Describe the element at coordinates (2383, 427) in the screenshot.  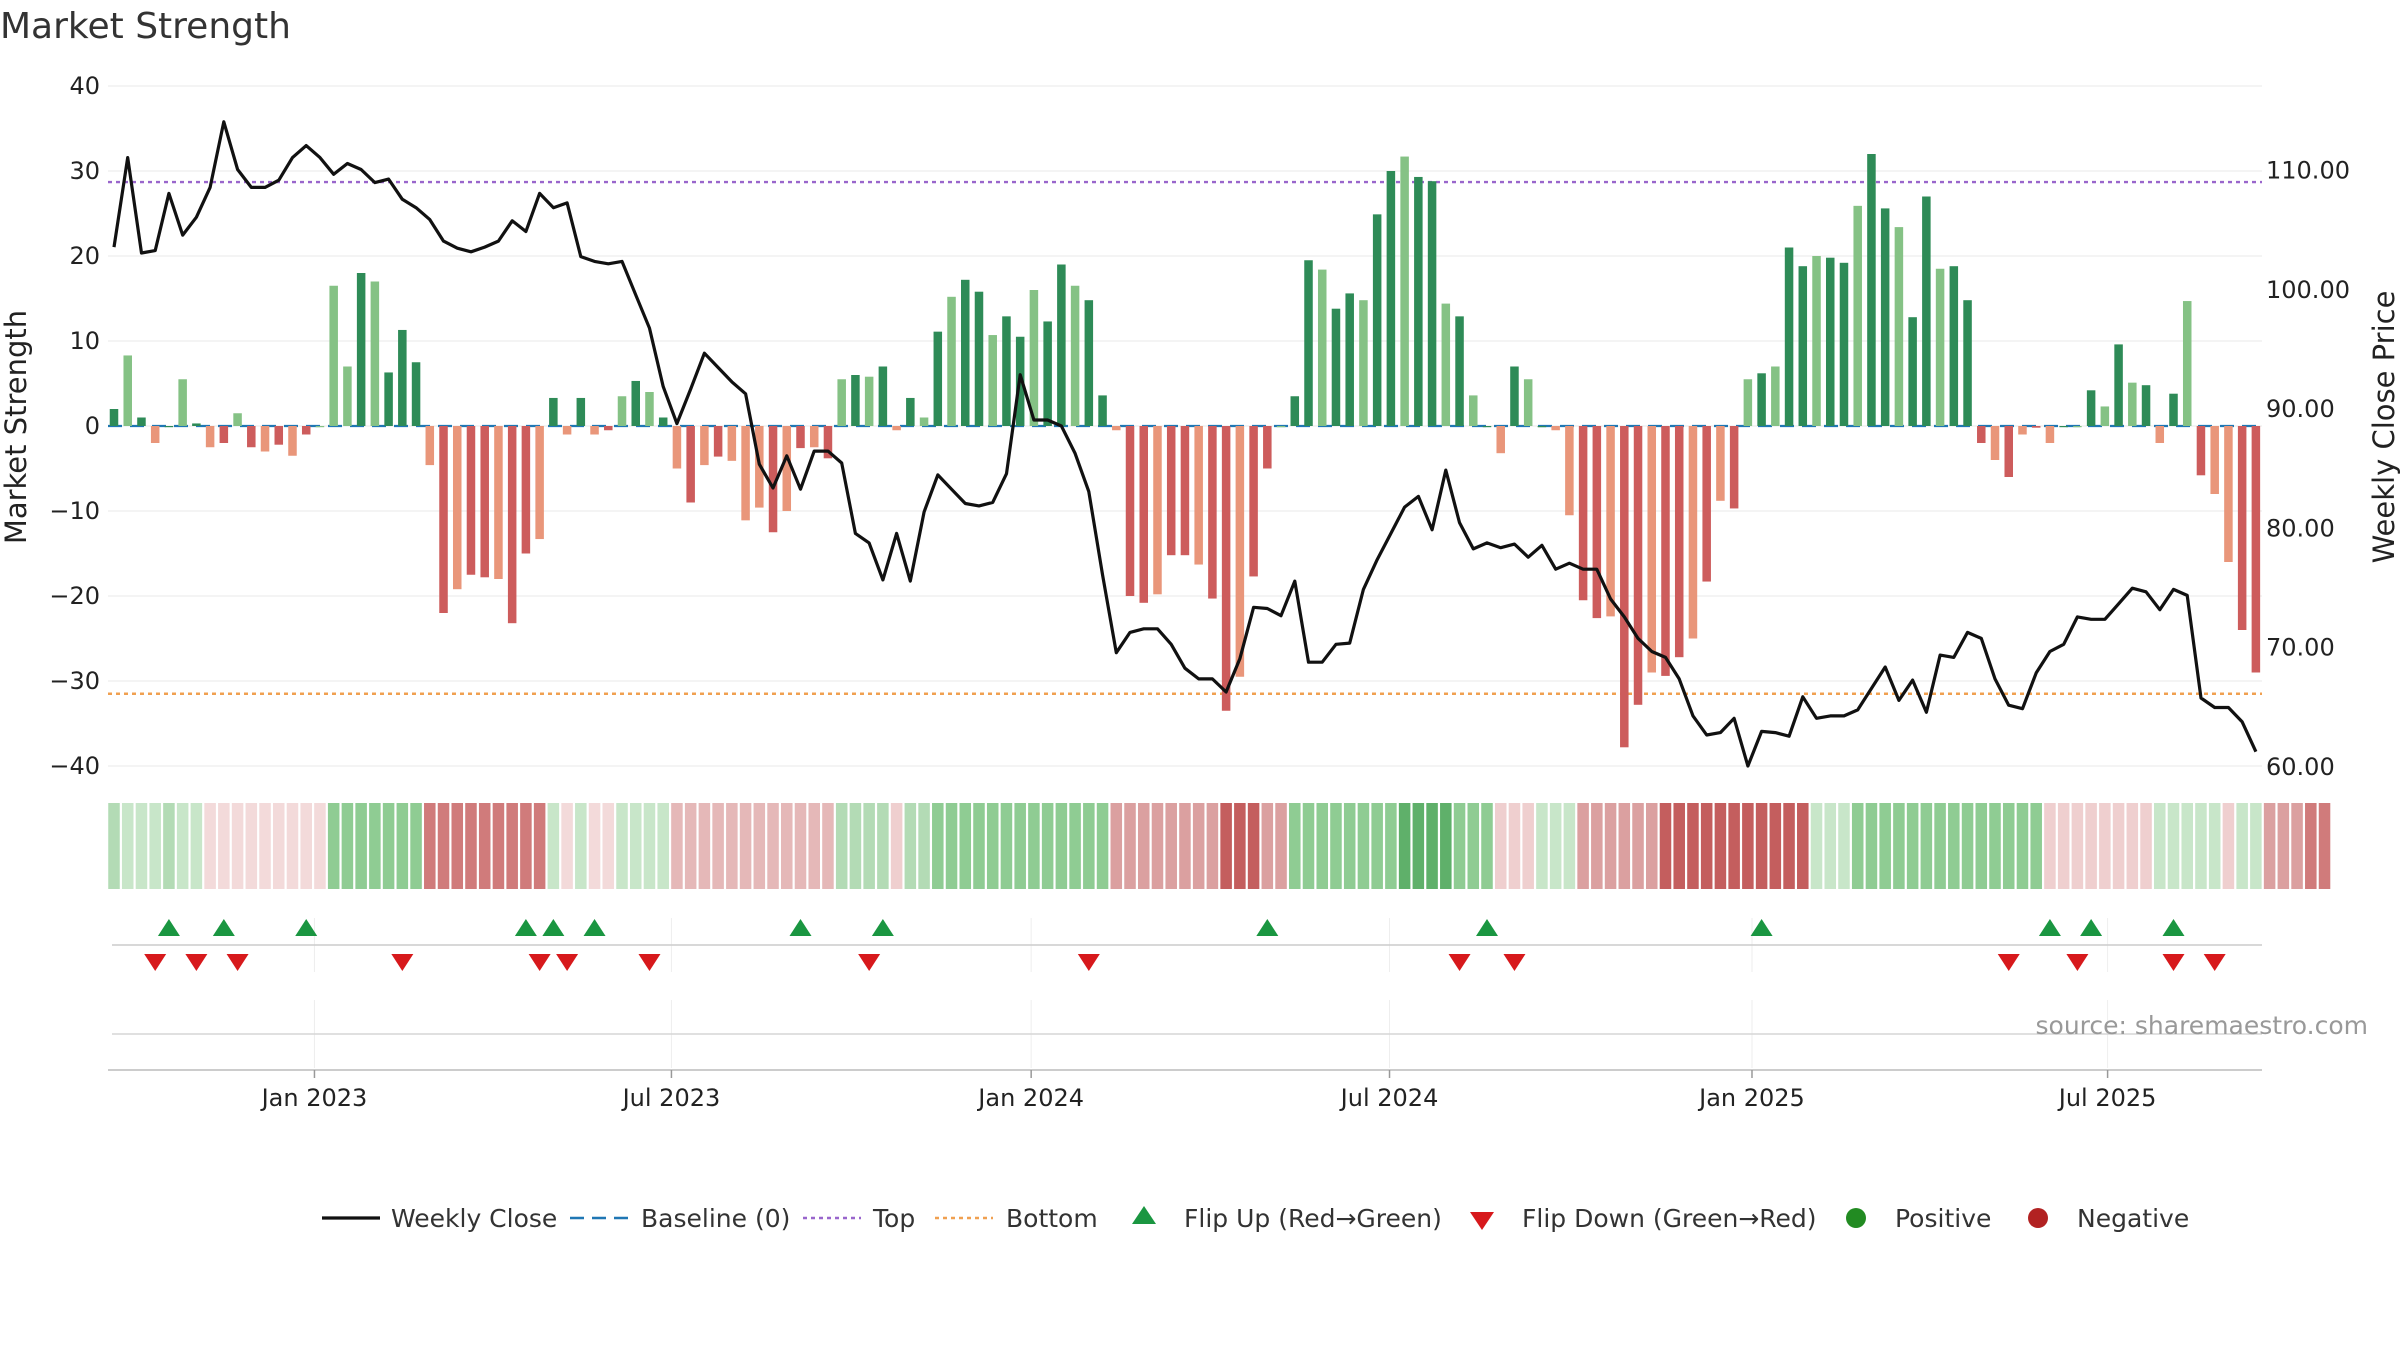
I see `right-axis-label: Weekly Close Price` at that location.